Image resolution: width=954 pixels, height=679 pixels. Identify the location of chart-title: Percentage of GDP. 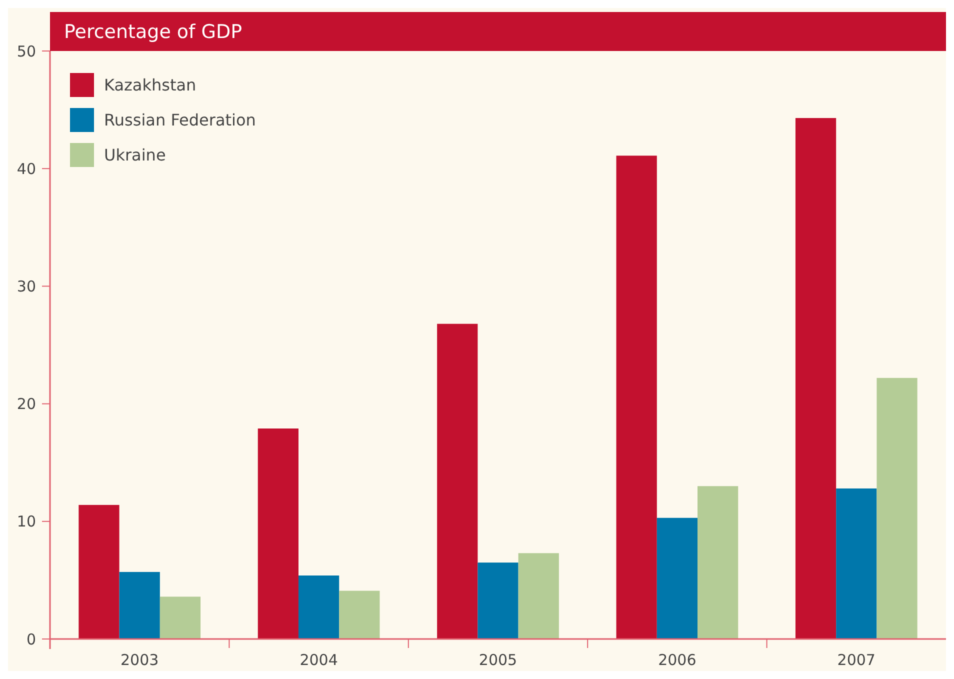
(153, 32).